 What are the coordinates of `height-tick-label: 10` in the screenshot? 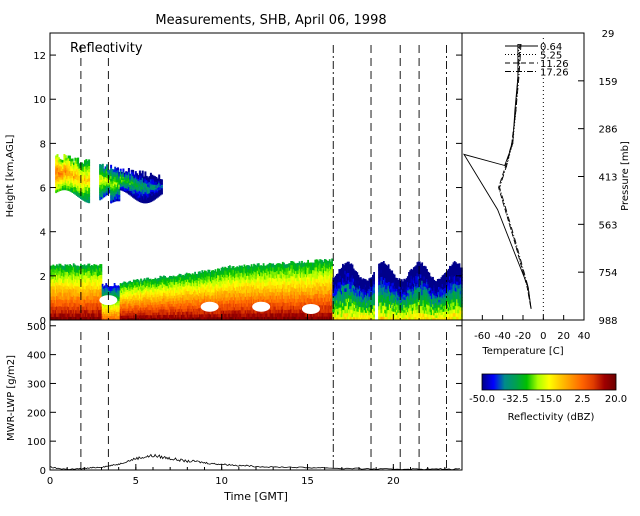 It's located at (39, 100).